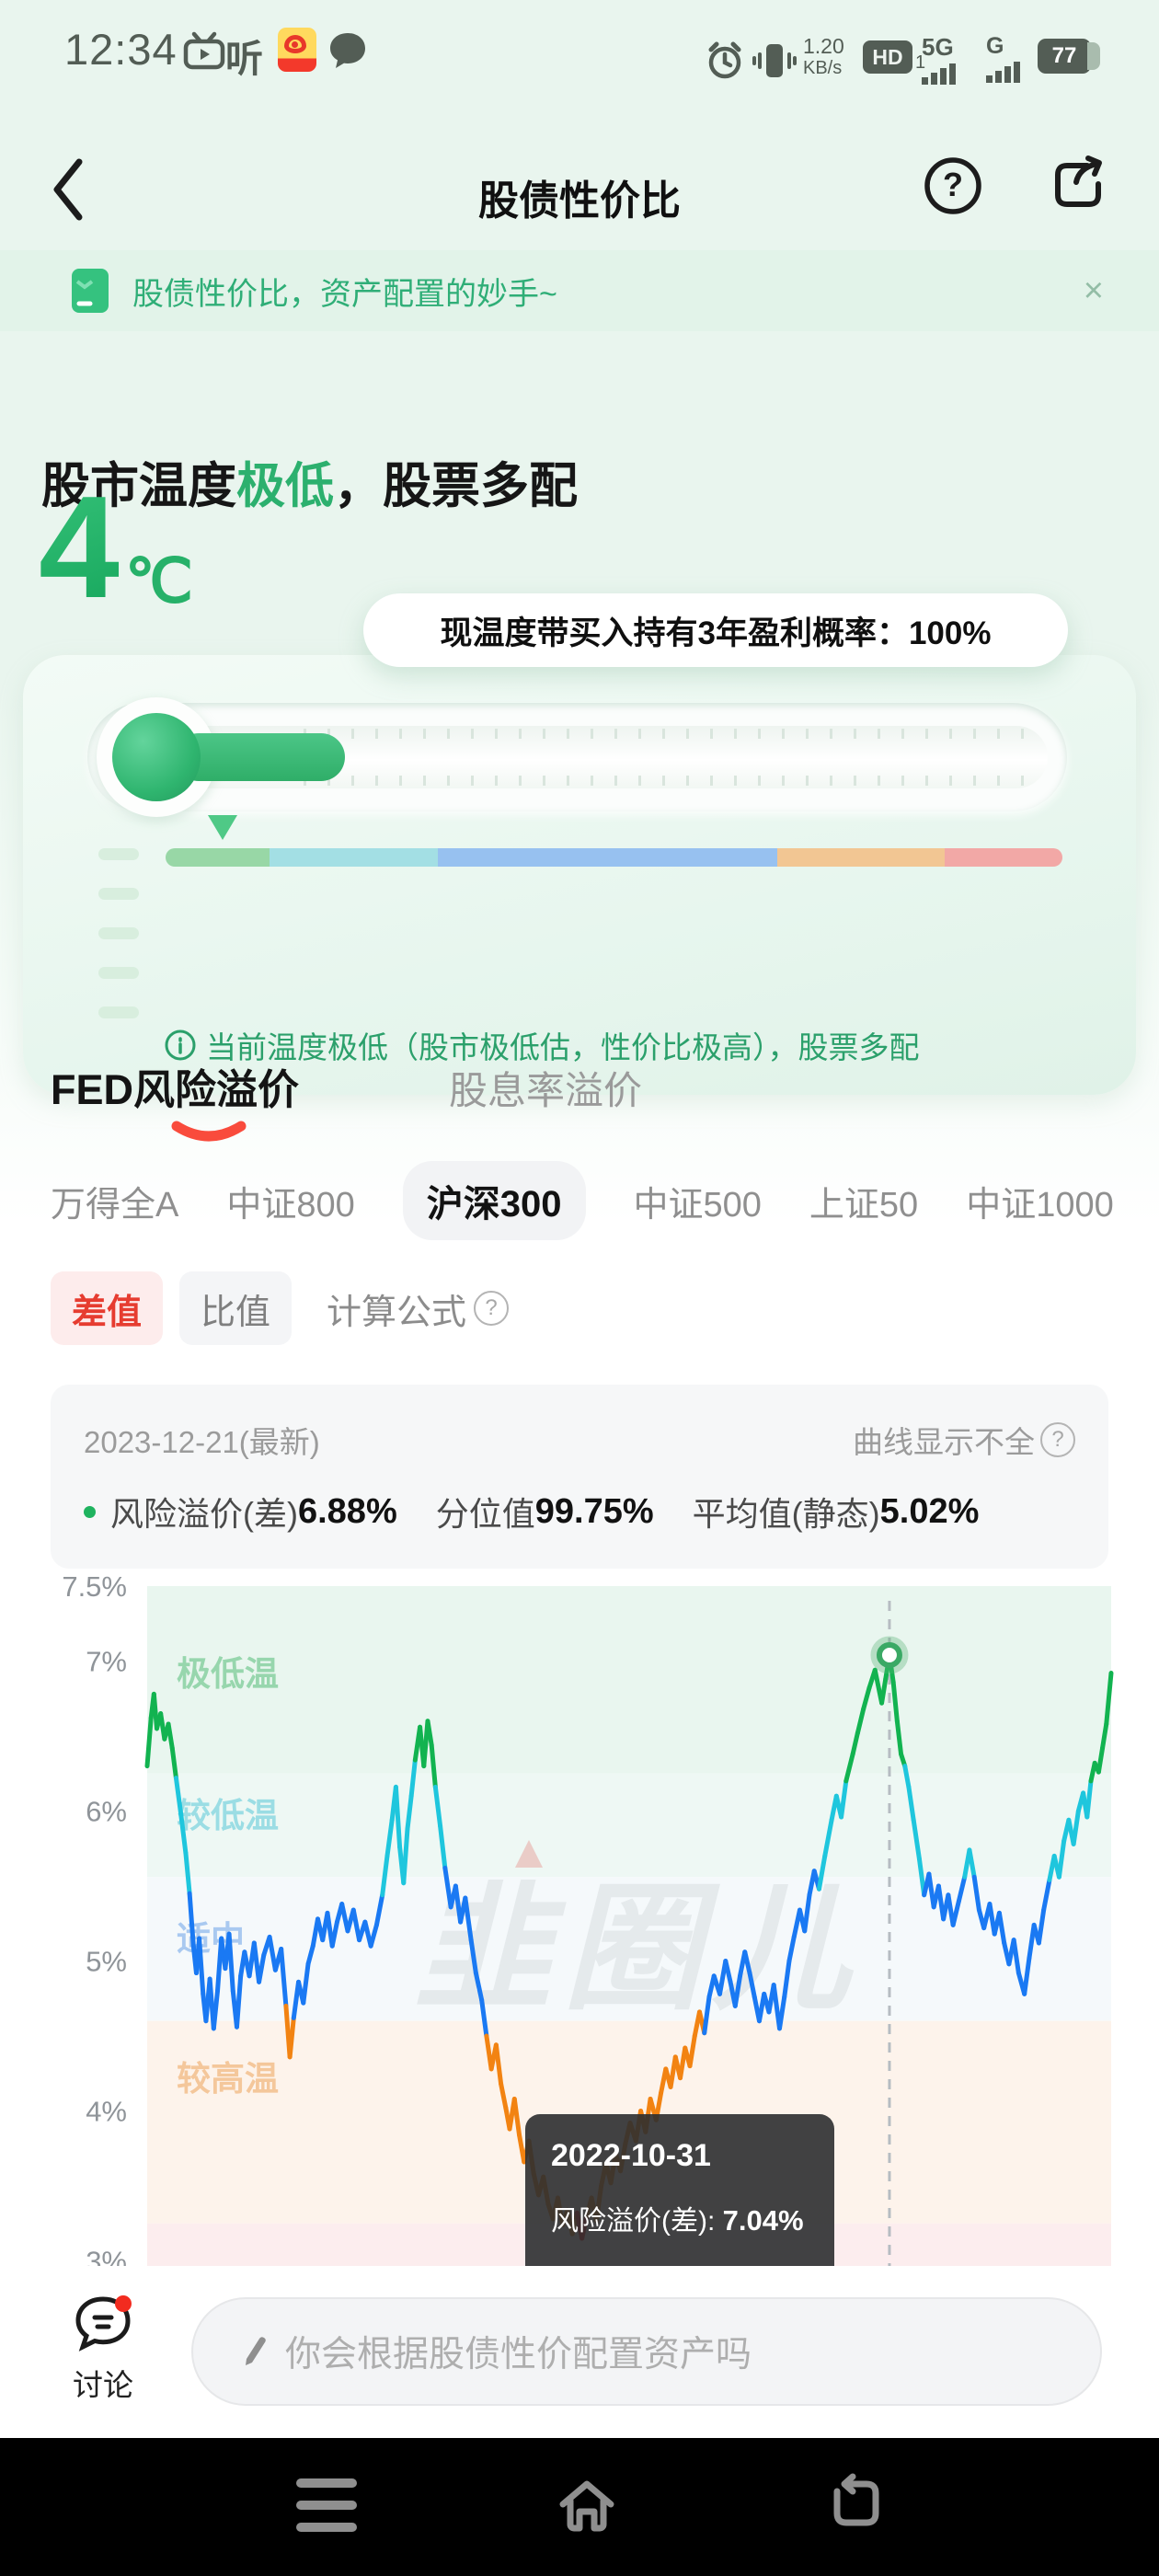 The image size is (1159, 2576). I want to click on band-较低温, so click(629, 1825).